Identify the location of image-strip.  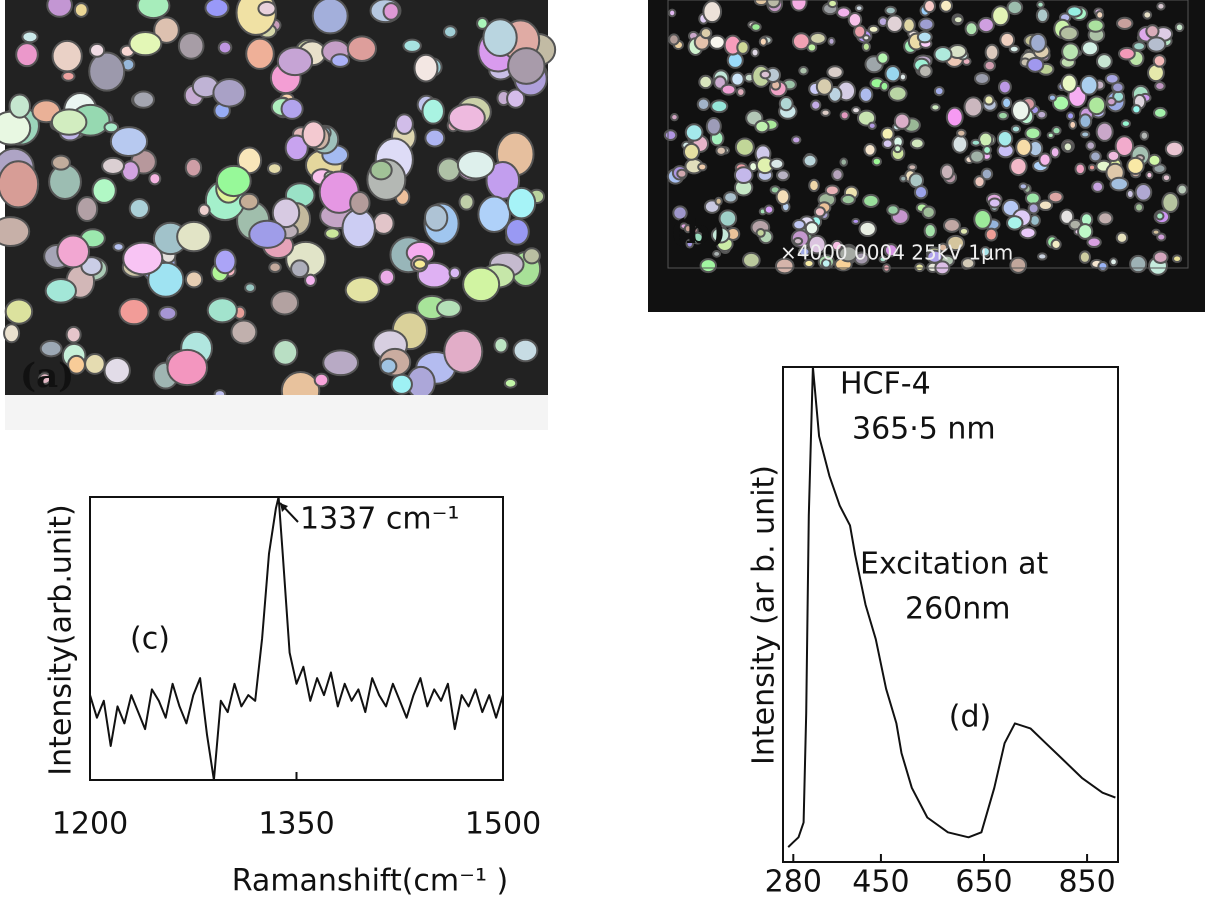
(276, 412).